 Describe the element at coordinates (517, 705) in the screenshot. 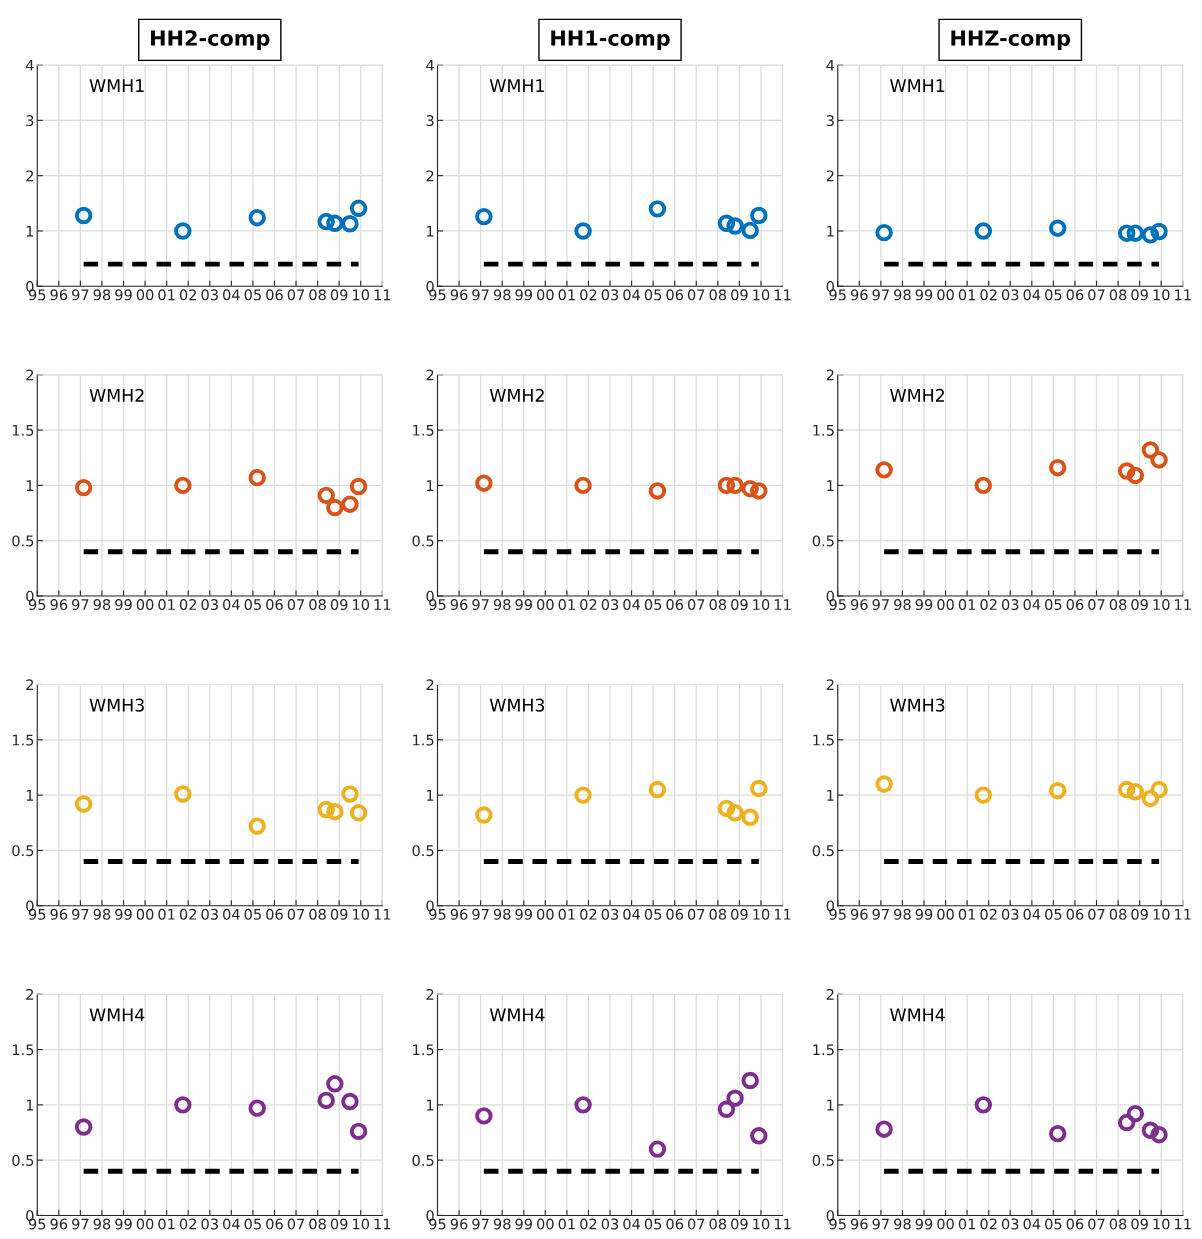

I see `annotation: WMH3` at that location.